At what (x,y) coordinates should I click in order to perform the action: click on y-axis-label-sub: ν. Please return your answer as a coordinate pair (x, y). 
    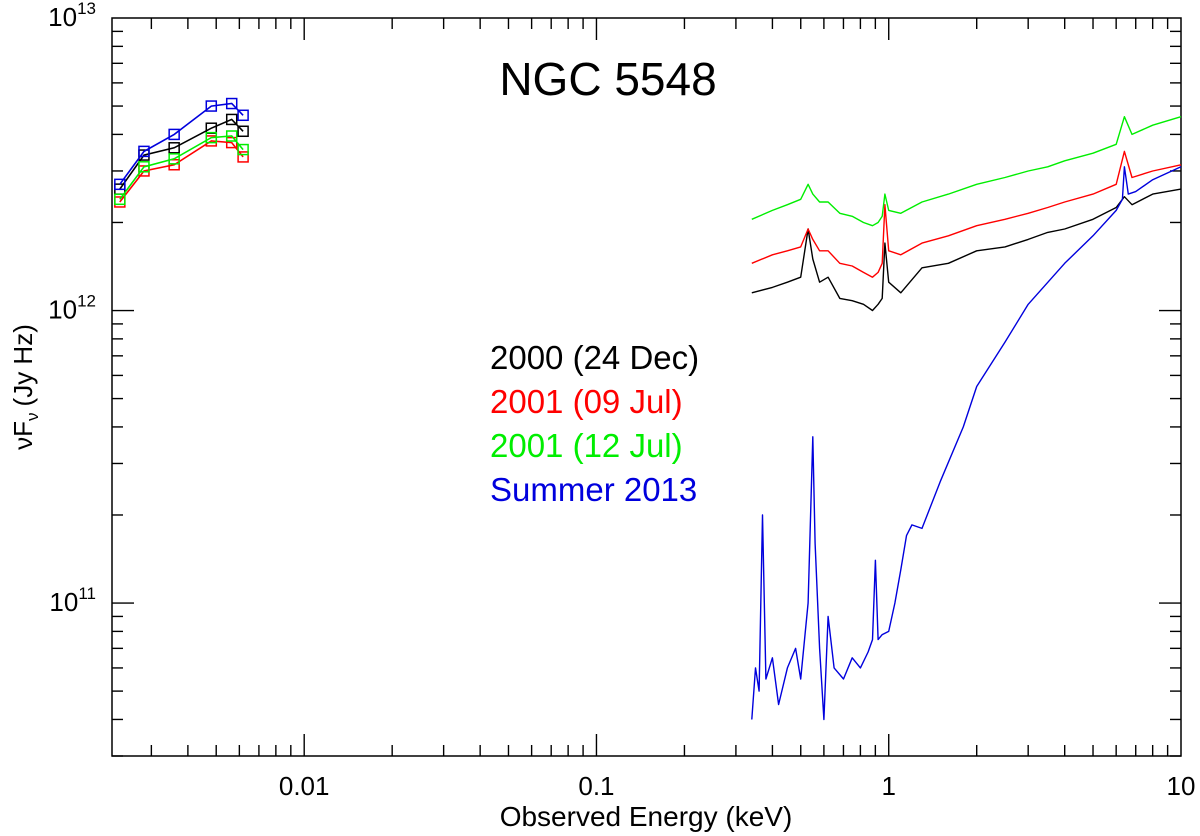
    Looking at the image, I should click on (32, 416).